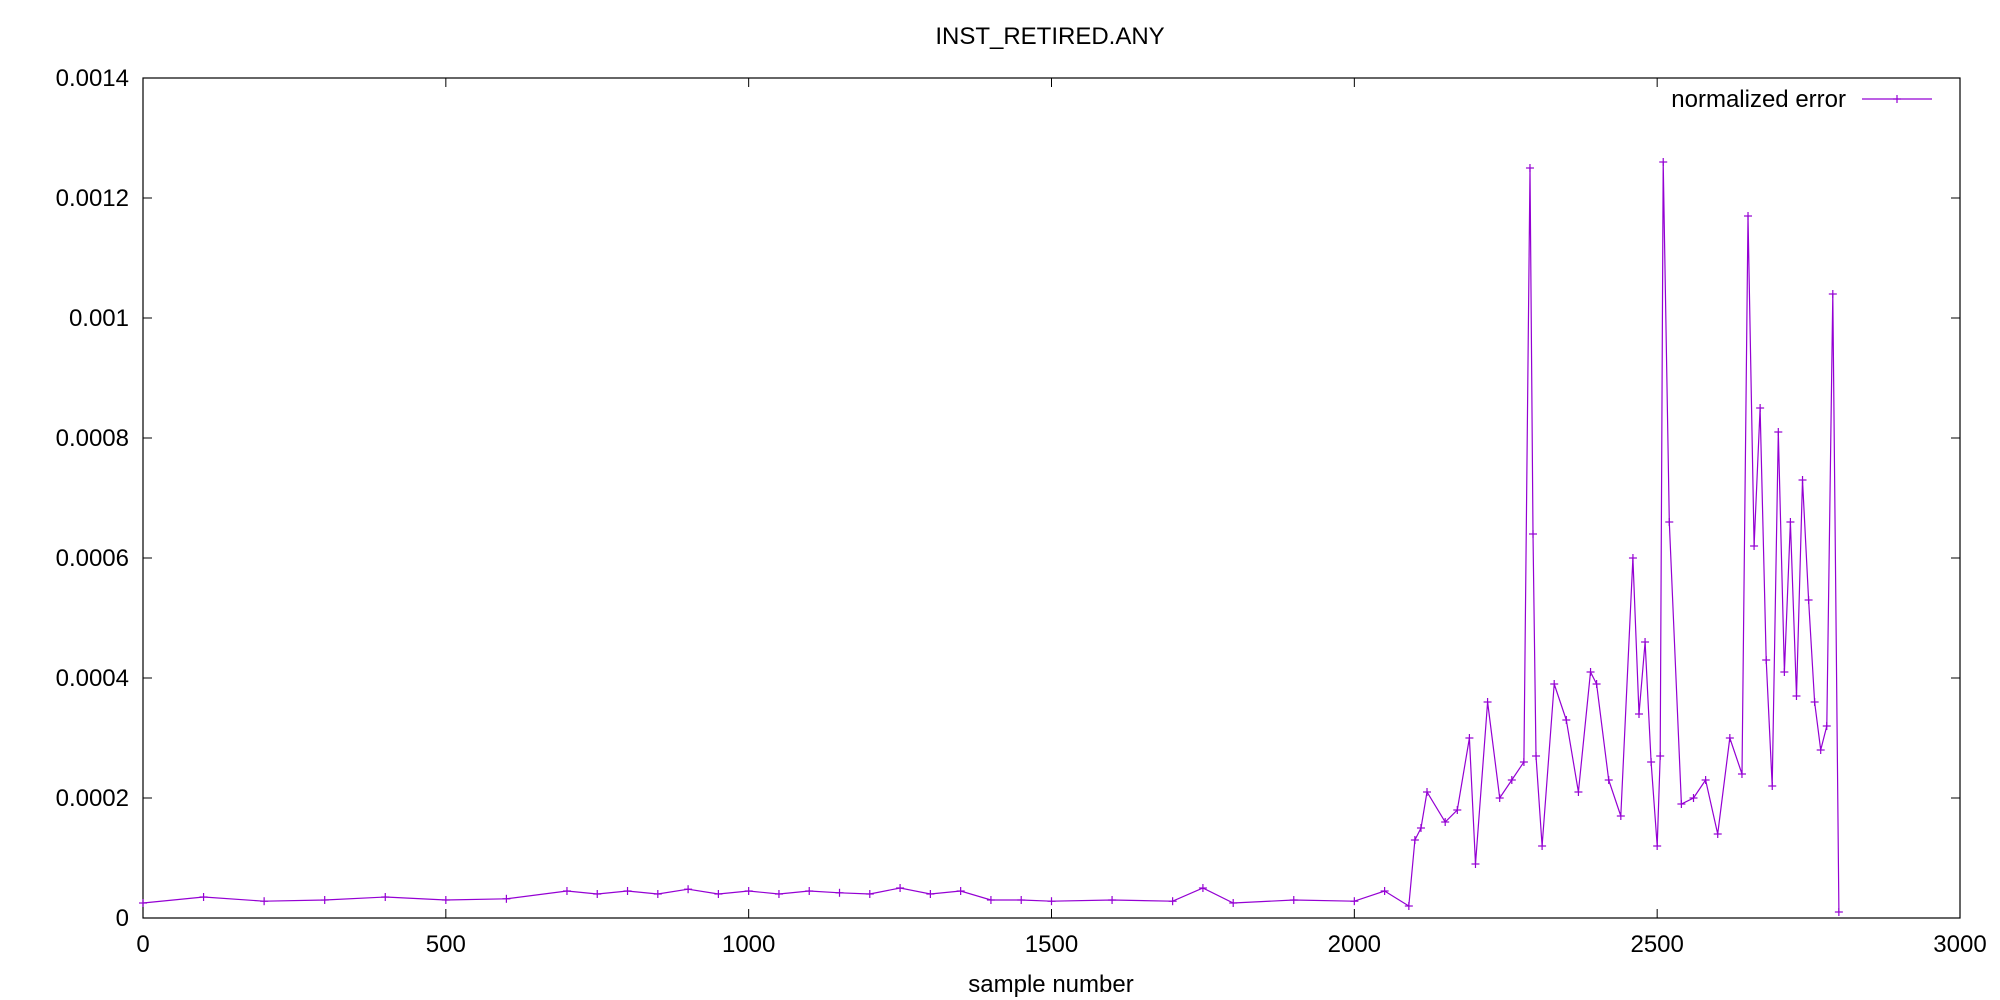  What do you see at coordinates (122, 918) in the screenshot?
I see `y-tick-label: 0` at bounding box center [122, 918].